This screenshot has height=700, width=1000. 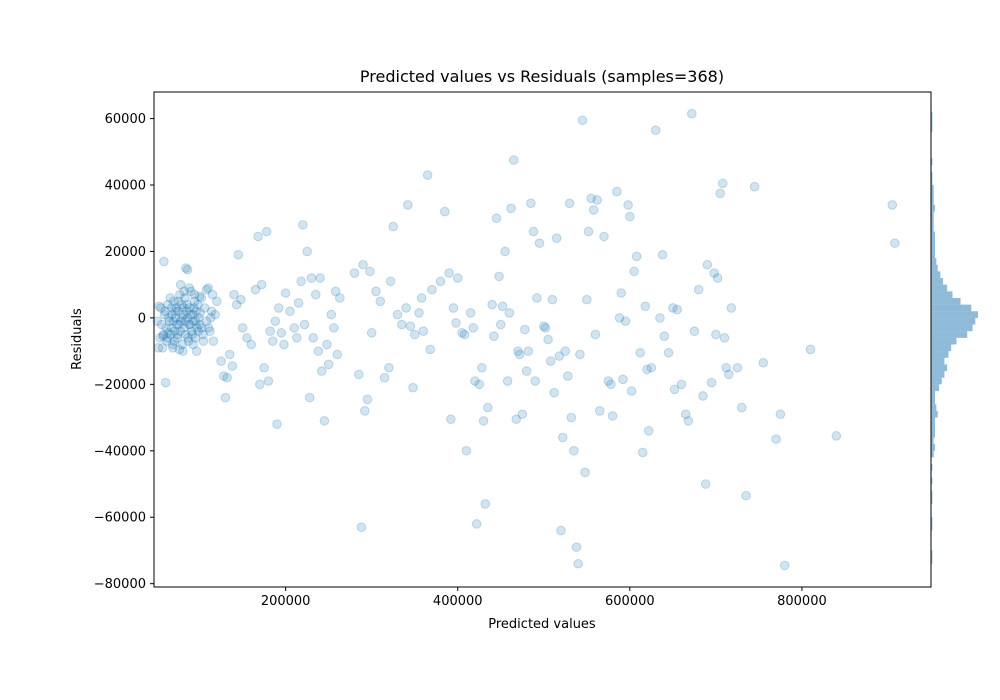 What do you see at coordinates (542, 624) in the screenshot?
I see `x-axis-label: Predicted values` at bounding box center [542, 624].